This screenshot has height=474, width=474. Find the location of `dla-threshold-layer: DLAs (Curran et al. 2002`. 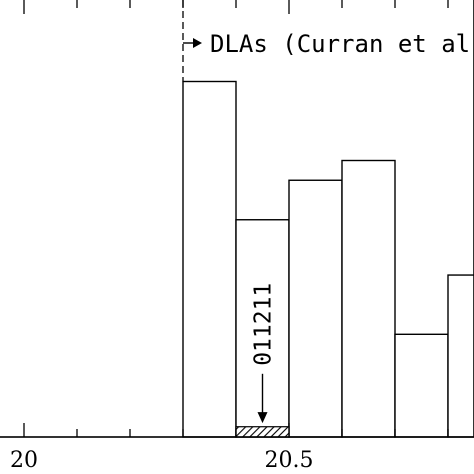

dla-threshold-layer: DLAs (Curran et al. 2002 is located at coordinates (328, 41).